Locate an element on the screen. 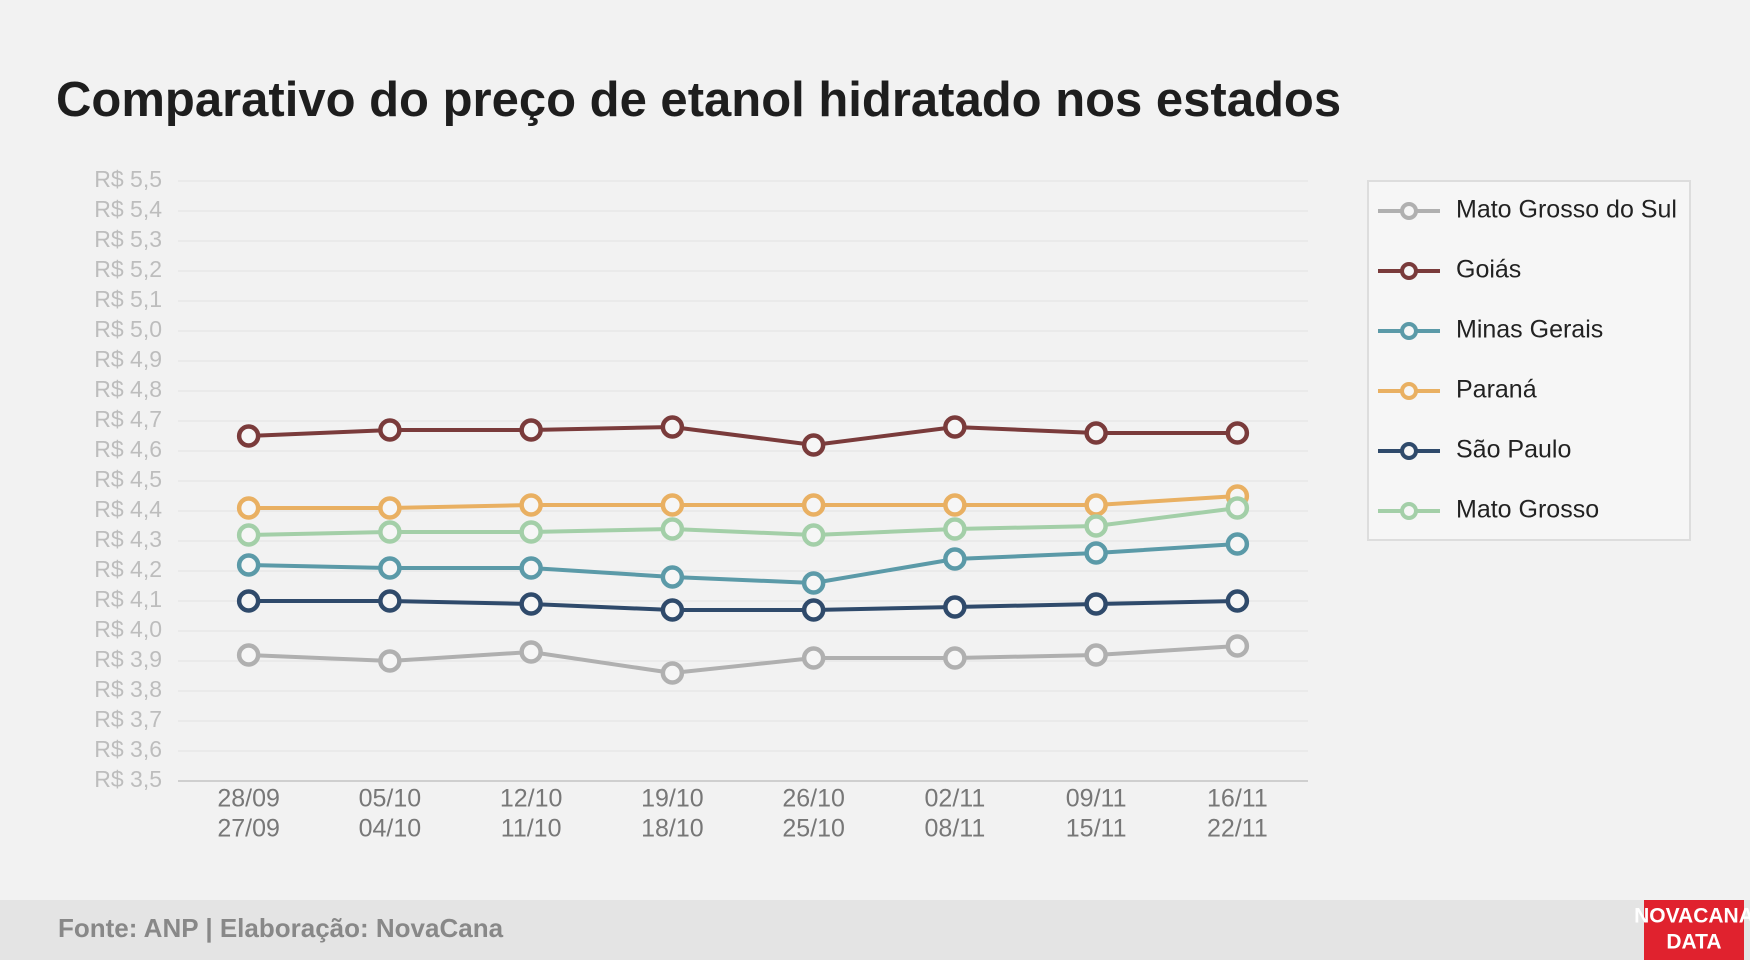  y-tick-label: R$ 4,1 is located at coordinates (128, 599).